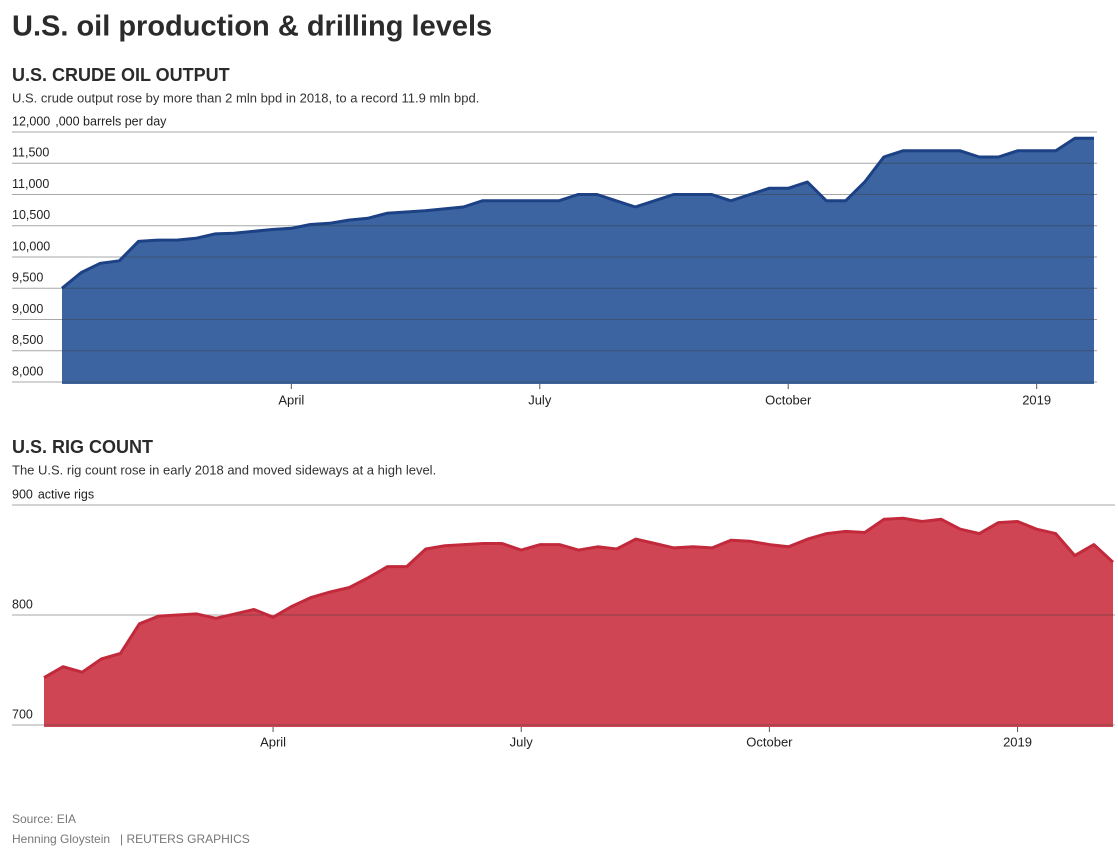 This screenshot has height=868, width=1118. Describe the element at coordinates (27, 340) in the screenshot. I see `y-tick-label: 8,500` at that location.